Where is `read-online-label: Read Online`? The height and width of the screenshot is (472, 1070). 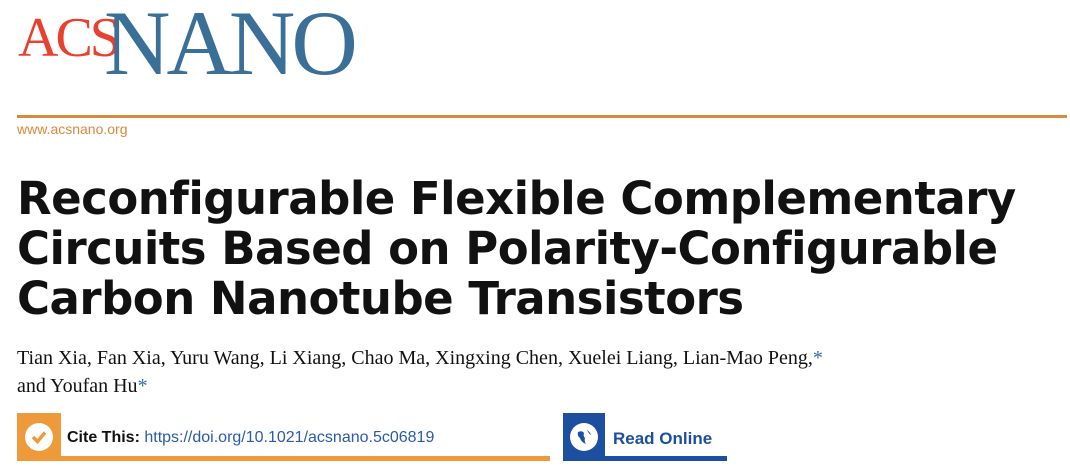
read-online-label: Read Online is located at coordinates (663, 438).